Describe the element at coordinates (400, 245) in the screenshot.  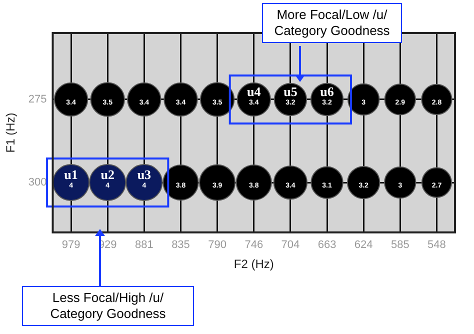
I see `x-tick-label: 585` at that location.